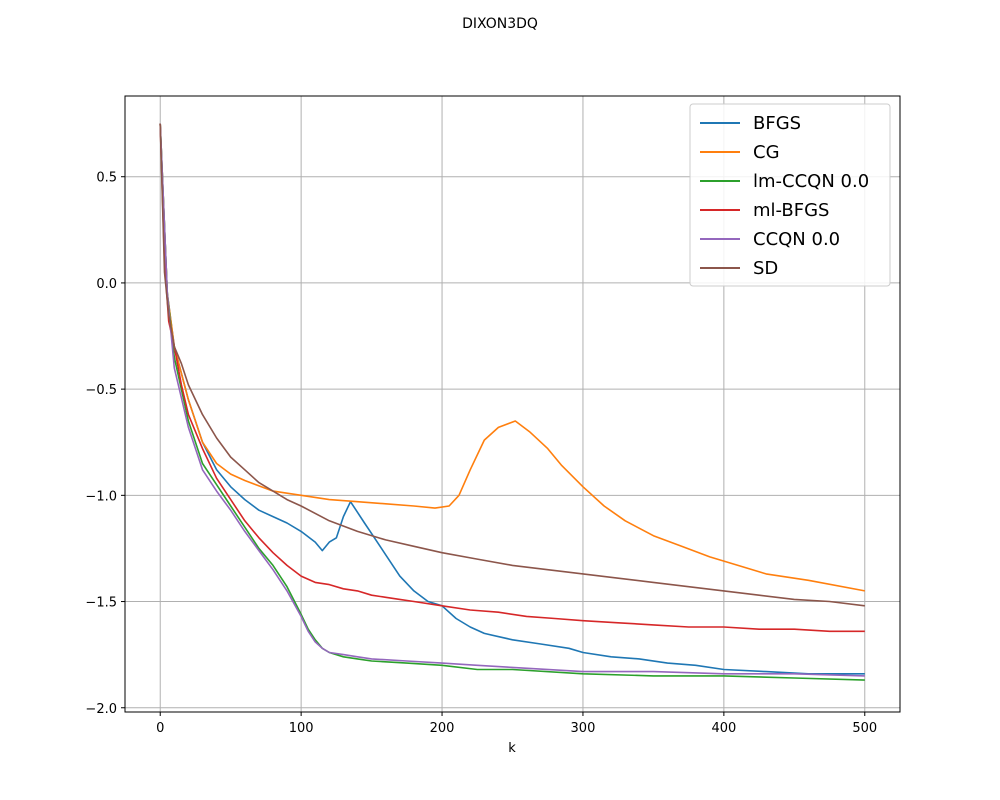 This screenshot has width=1000, height=800. What do you see at coordinates (512, 748) in the screenshot?
I see `x-axis-label: k` at bounding box center [512, 748].